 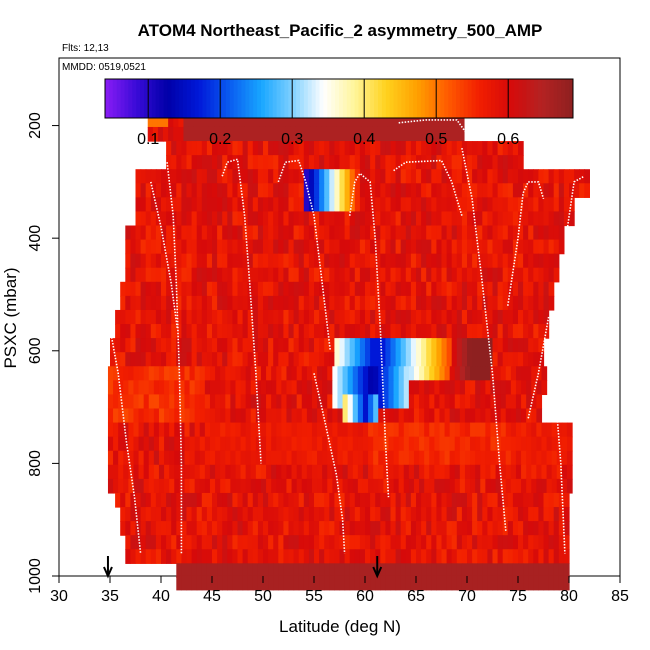 What do you see at coordinates (436, 139) in the screenshot?
I see `colorbar-tick-label: 0.5` at bounding box center [436, 139].